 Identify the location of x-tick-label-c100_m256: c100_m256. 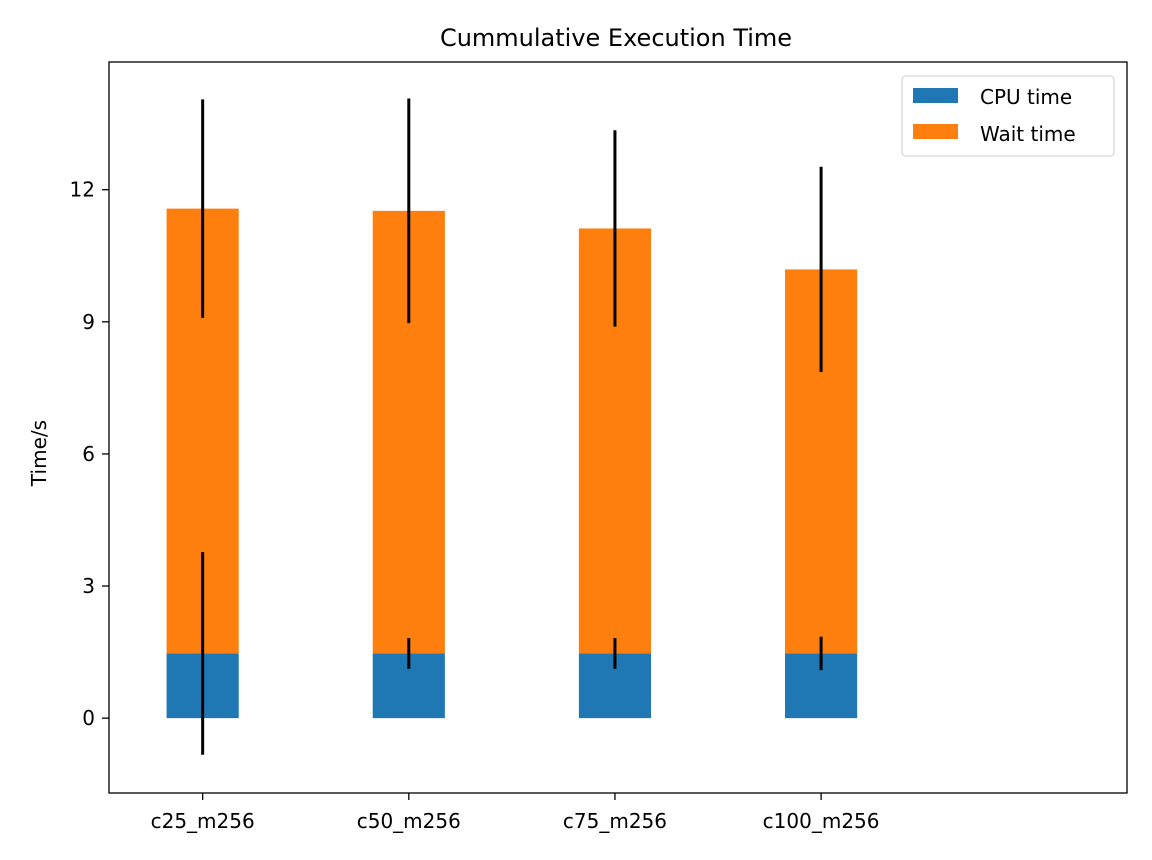
(821, 821).